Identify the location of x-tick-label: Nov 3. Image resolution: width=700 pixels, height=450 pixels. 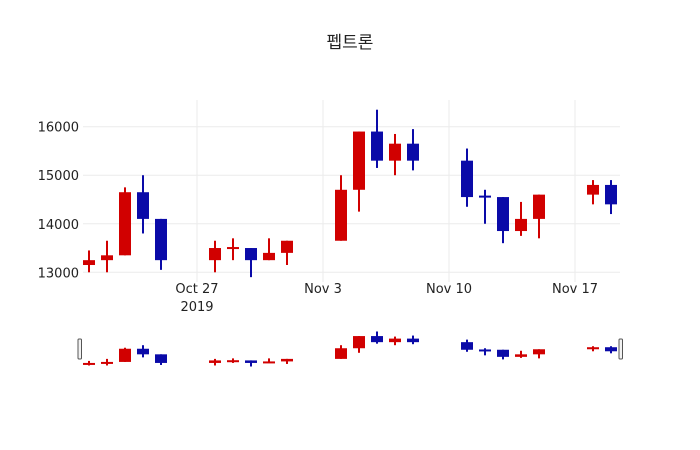
(323, 289).